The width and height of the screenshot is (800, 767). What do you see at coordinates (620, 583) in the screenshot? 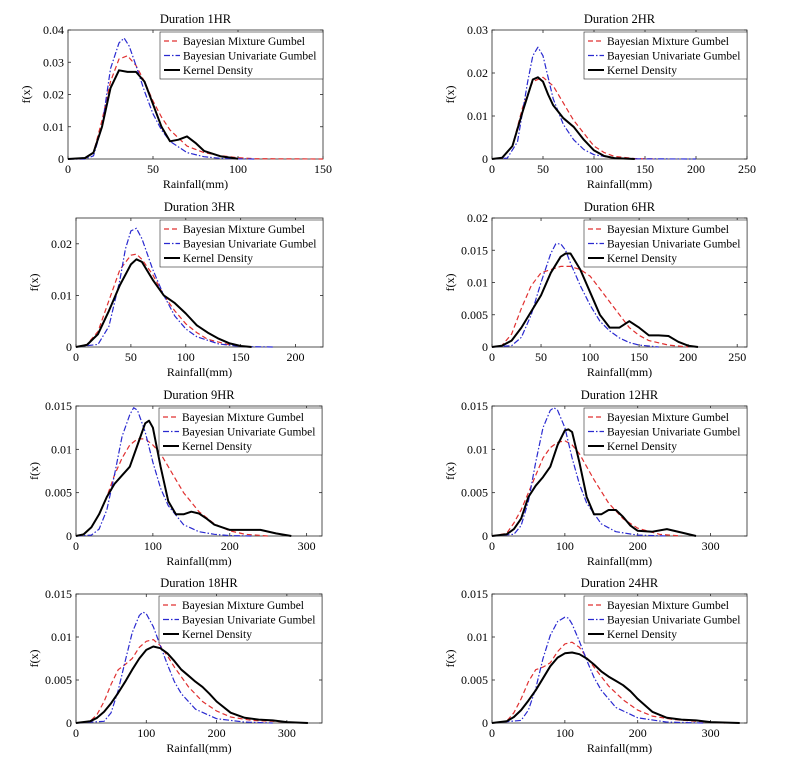
I see `chart-title: Duration 24HR` at bounding box center [620, 583].